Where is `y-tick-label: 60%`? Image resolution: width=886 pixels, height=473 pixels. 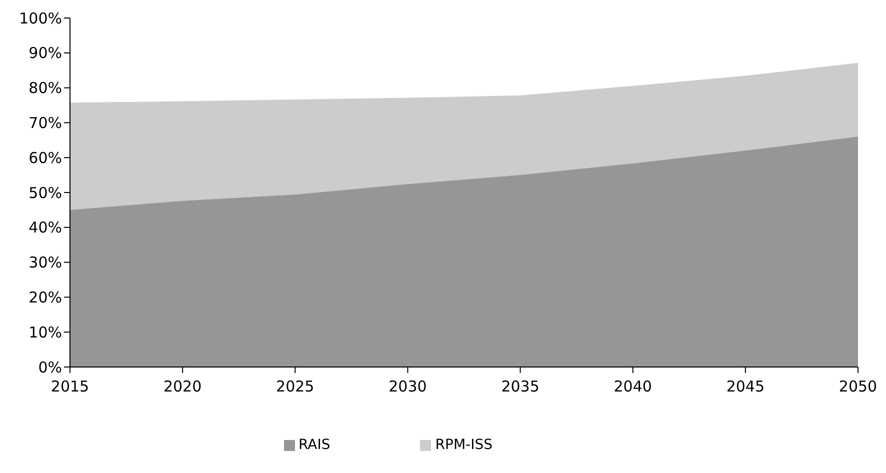 y-tick-label: 60% is located at coordinates (45, 157).